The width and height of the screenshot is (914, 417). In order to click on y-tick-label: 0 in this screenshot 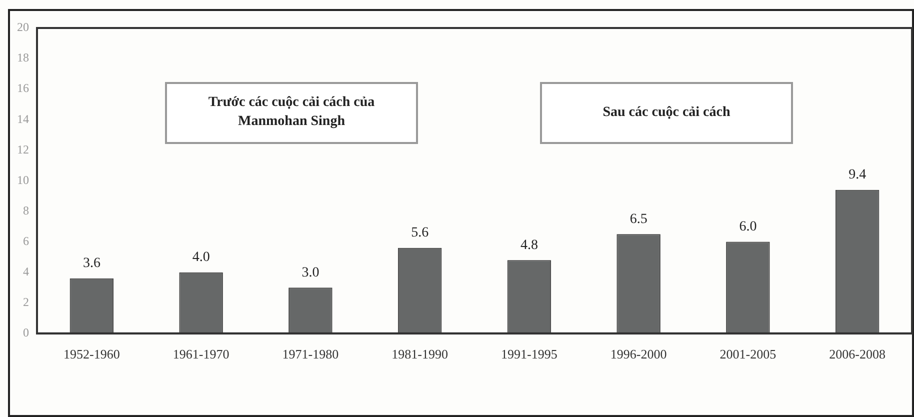, I will do `click(26, 333)`.